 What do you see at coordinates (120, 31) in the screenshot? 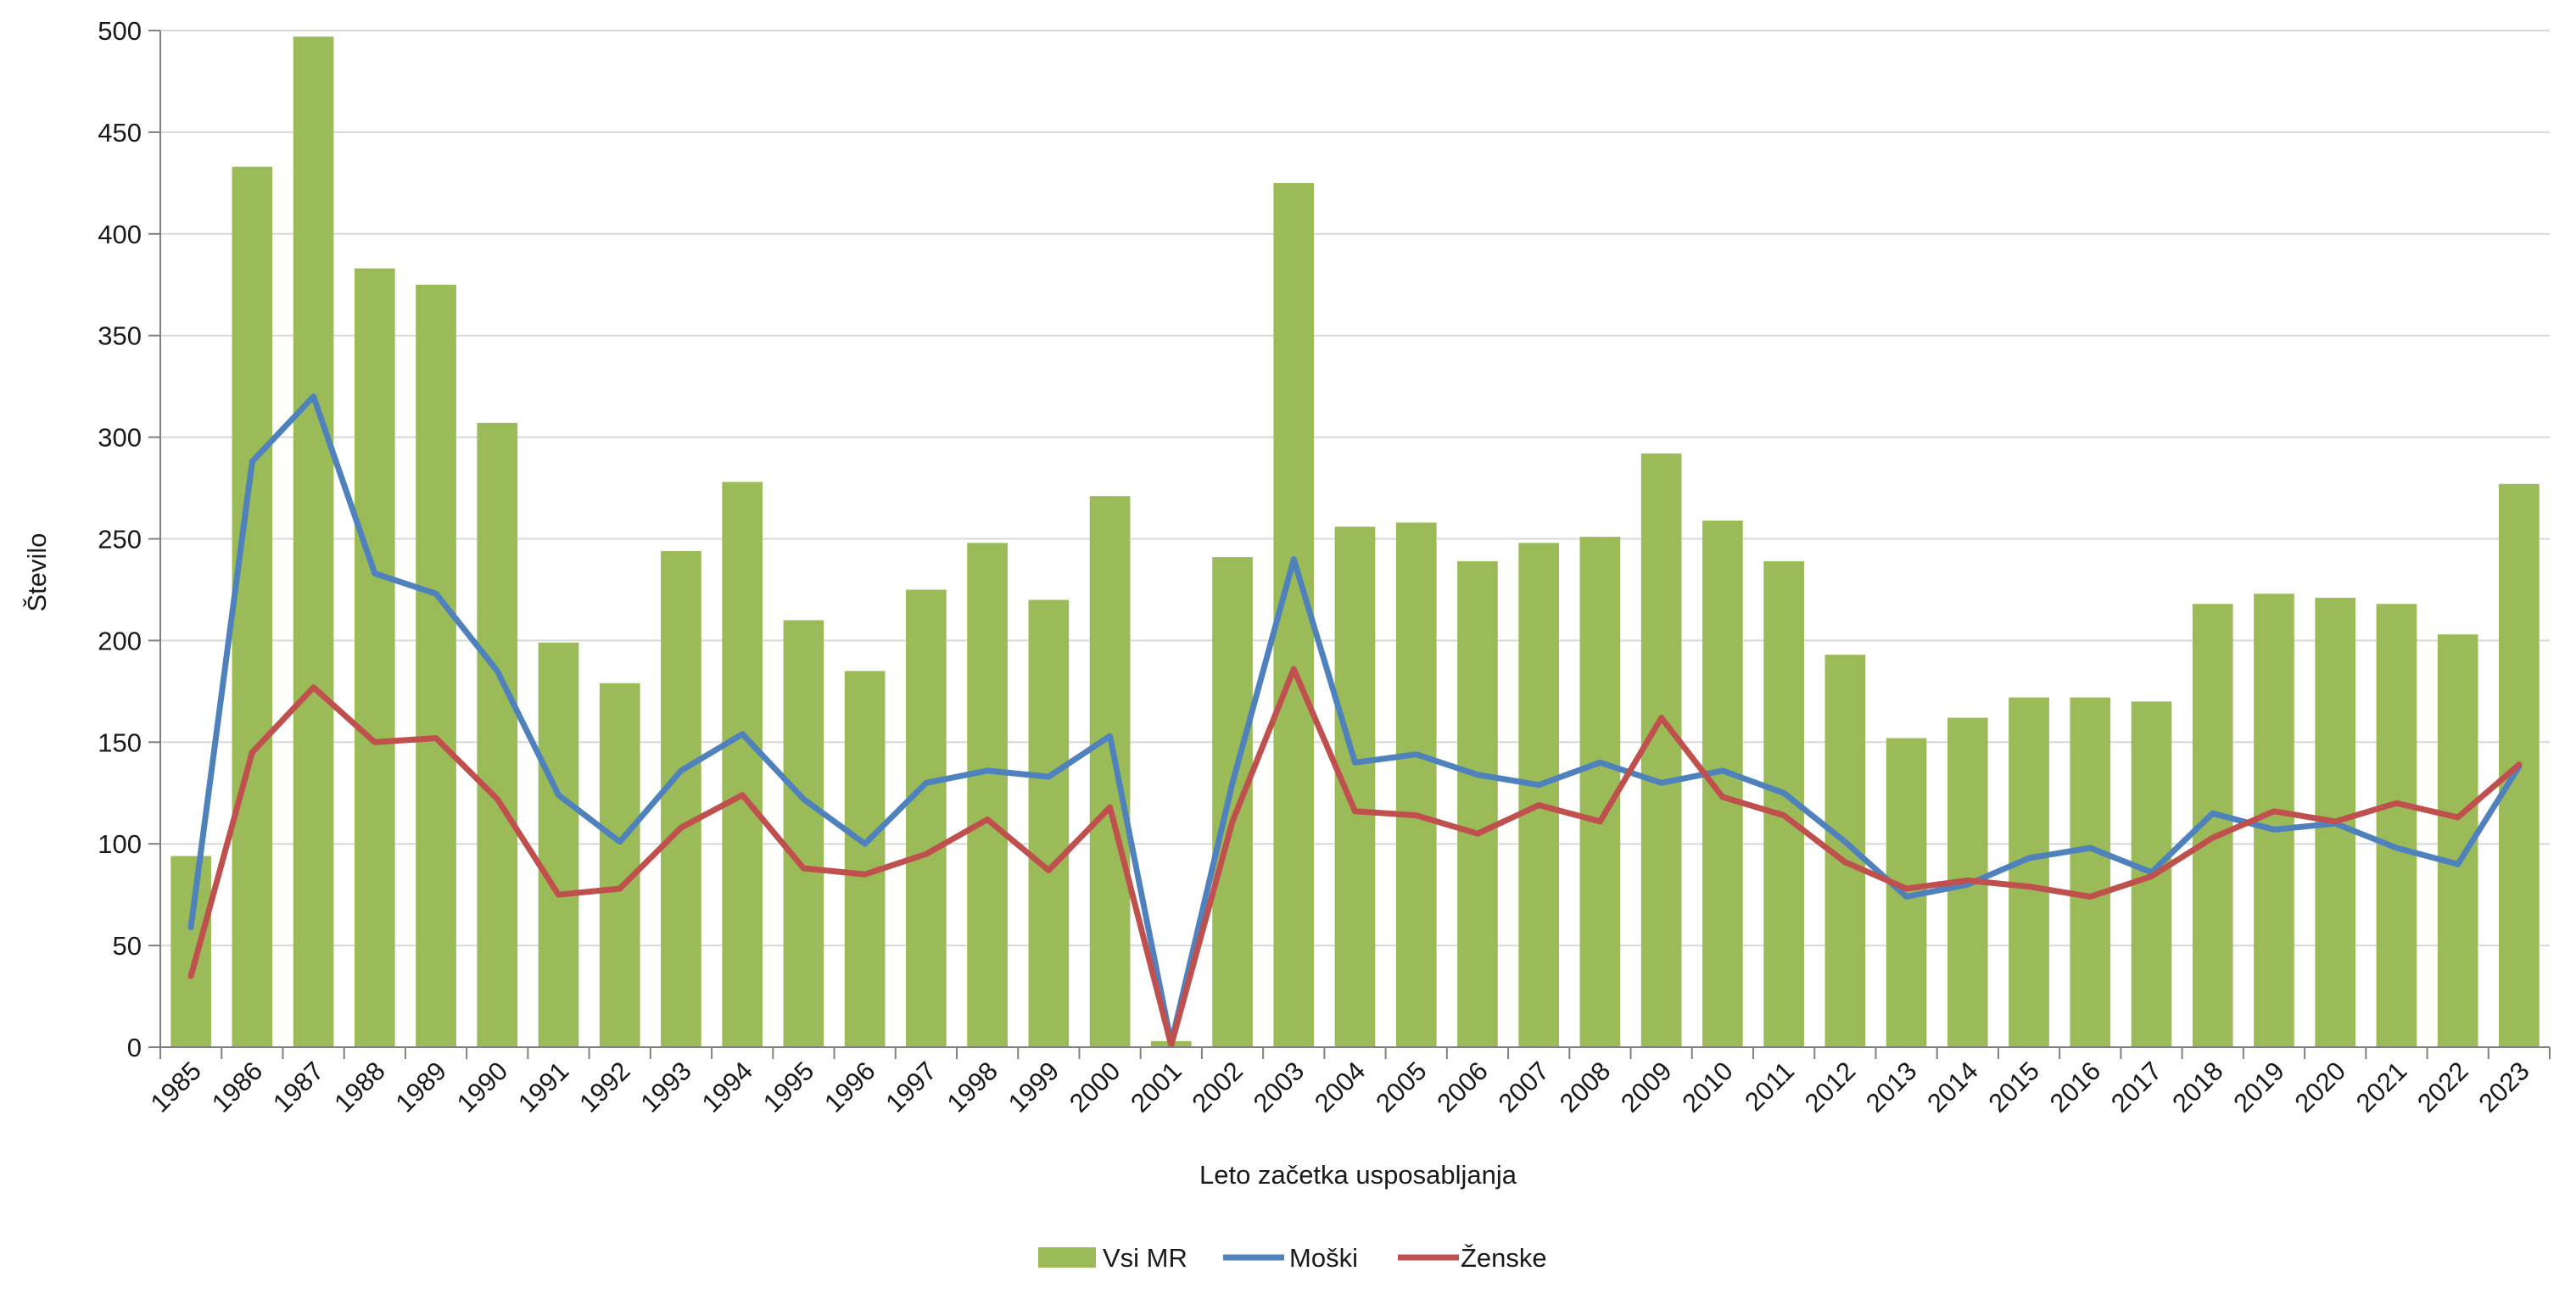
I see `y-tick-label: 500` at bounding box center [120, 31].